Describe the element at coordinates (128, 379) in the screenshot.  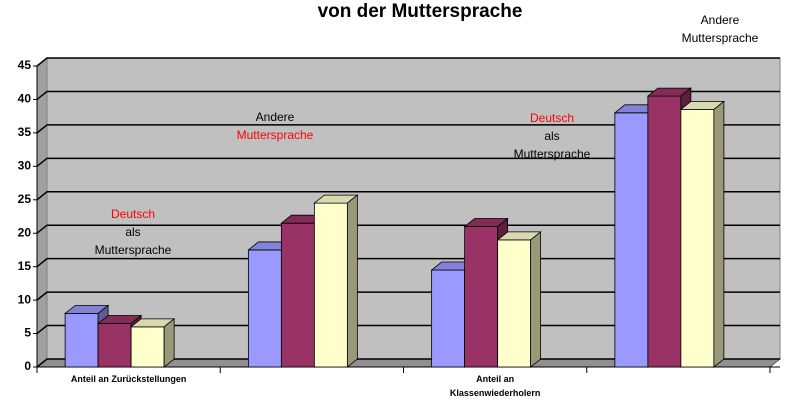
I see `x-tick-label: Anteil an Zurückstellungen` at that location.